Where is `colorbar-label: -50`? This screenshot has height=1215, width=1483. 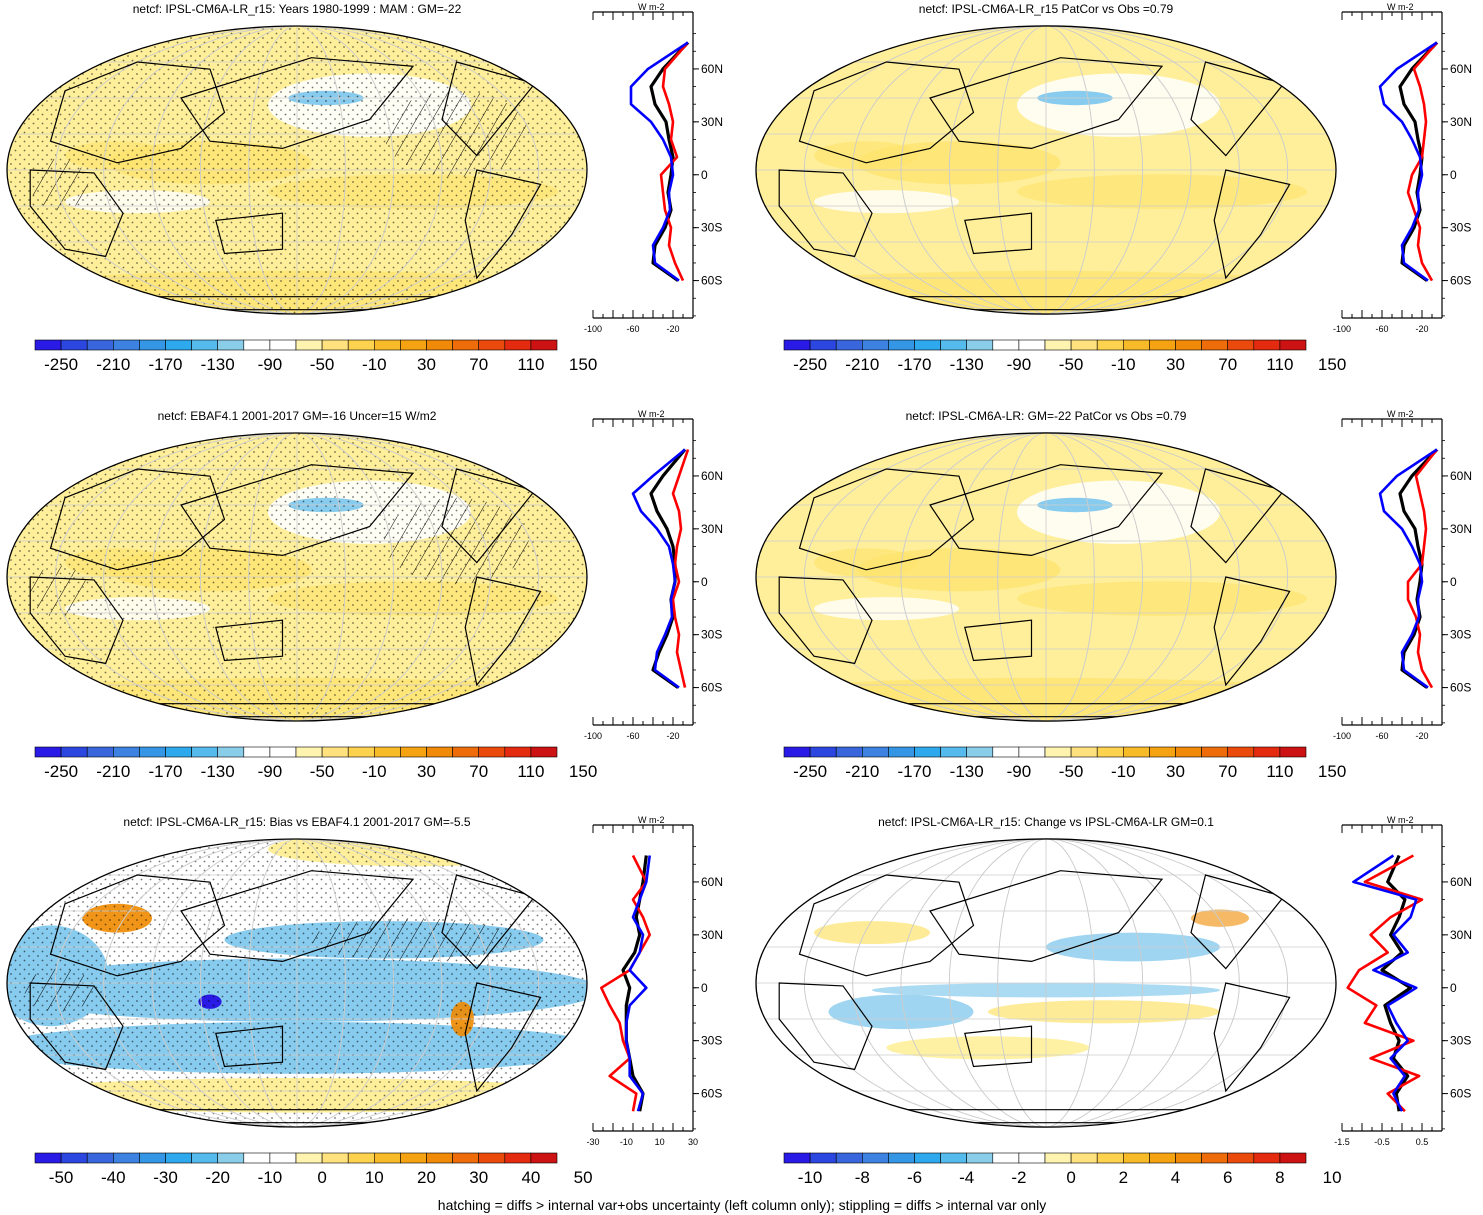
colorbar-label: -50 is located at coordinates (61, 1177).